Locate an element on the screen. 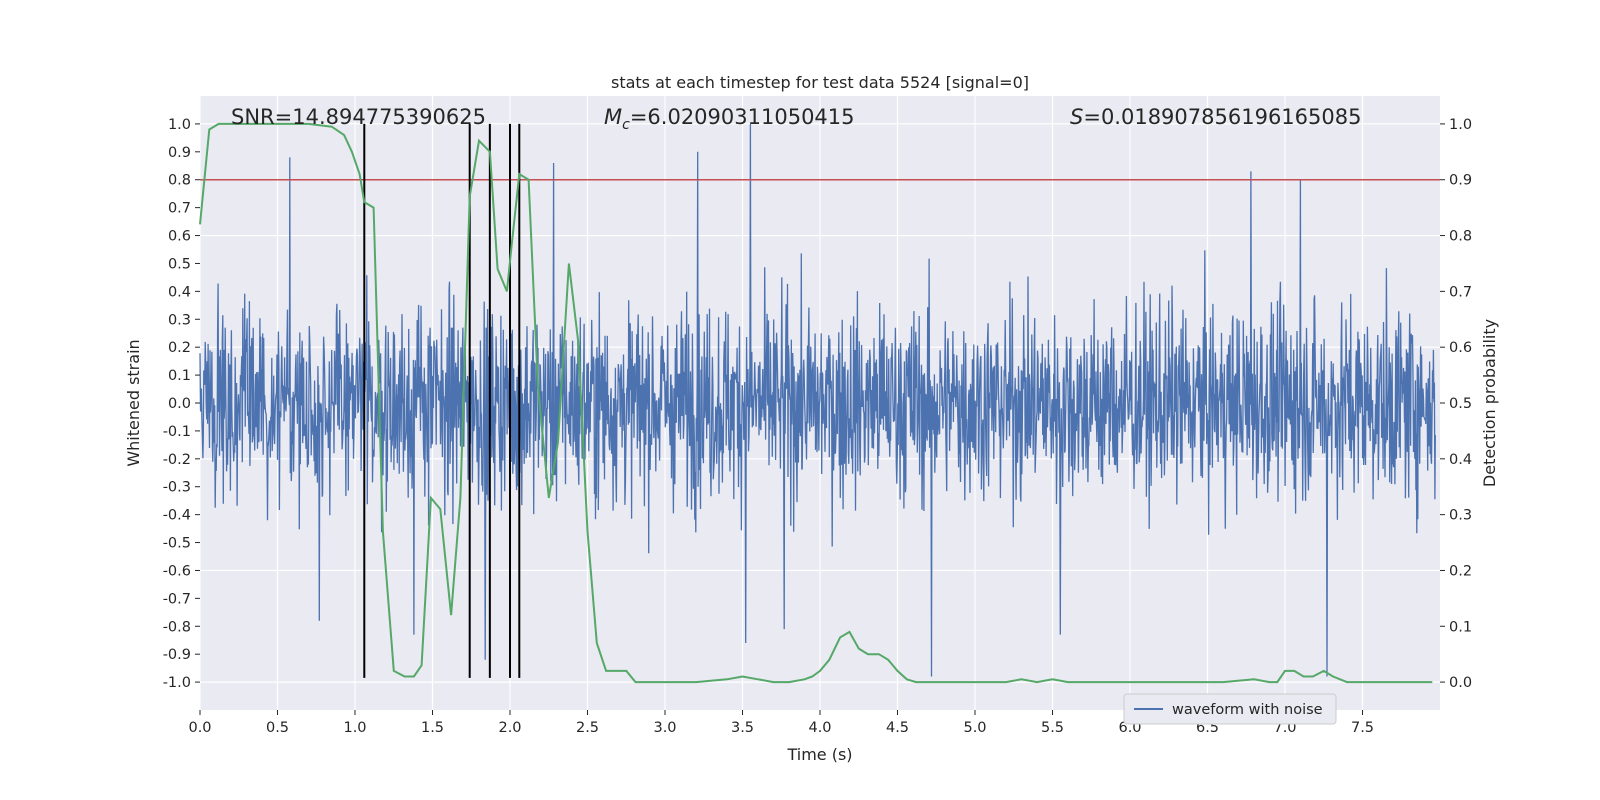 This screenshot has height=800, width=1600. chirp-mass-annotation: Mc=6.02090311050415 is located at coordinates (729, 119).